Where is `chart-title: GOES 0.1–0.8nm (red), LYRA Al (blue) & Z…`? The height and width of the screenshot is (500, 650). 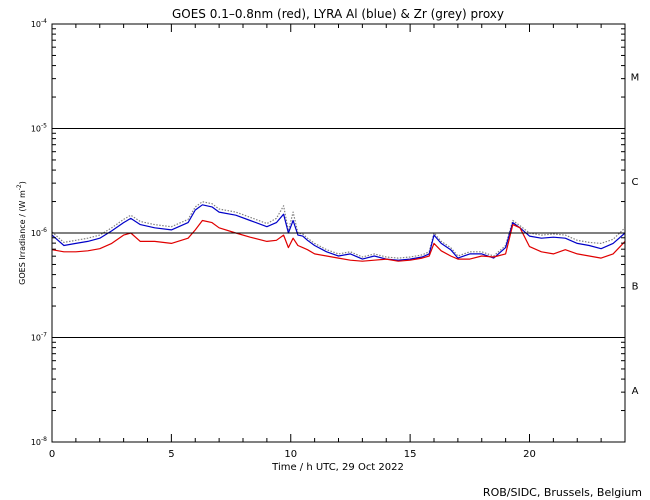
chart-title: GOES 0.1–0.8nm (red), LYRA Al (blue) & Z… is located at coordinates (338, 14).